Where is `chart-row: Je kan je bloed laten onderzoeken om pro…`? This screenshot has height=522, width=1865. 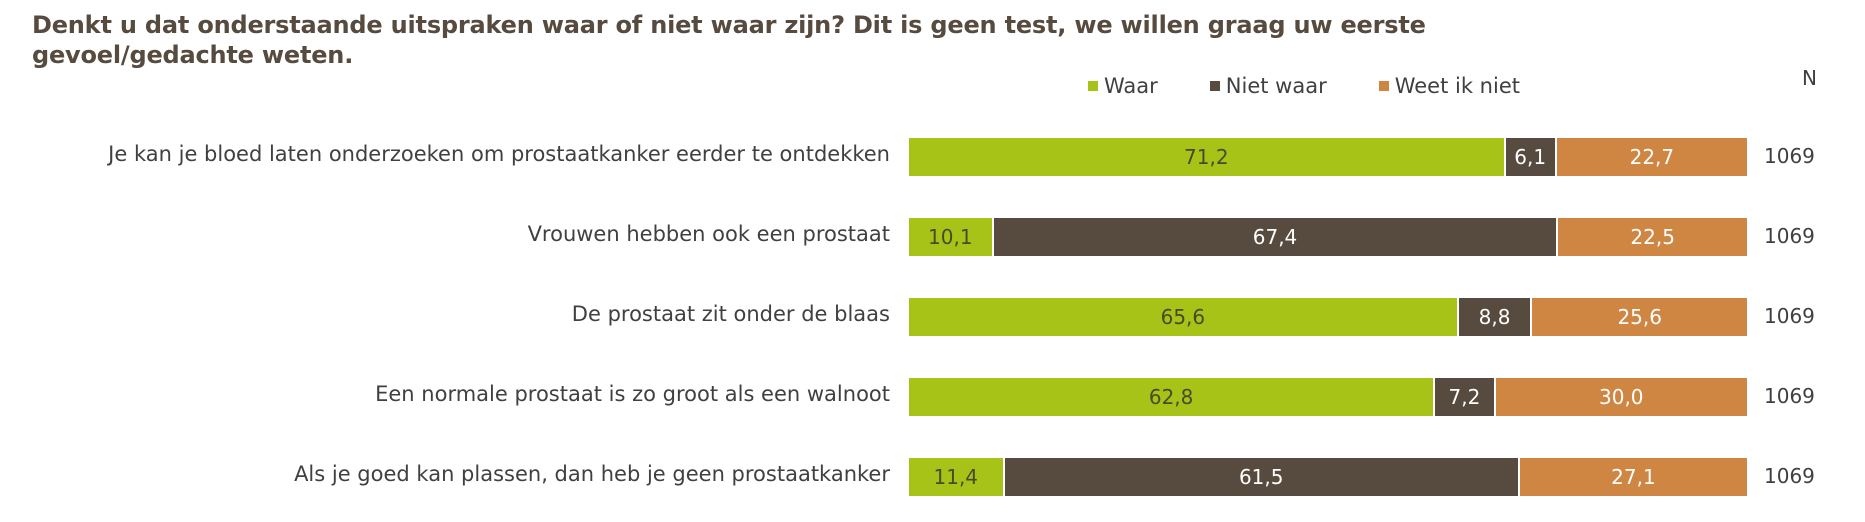 chart-row: Je kan je bloed laten onderzoeken om pro… is located at coordinates (932, 157).